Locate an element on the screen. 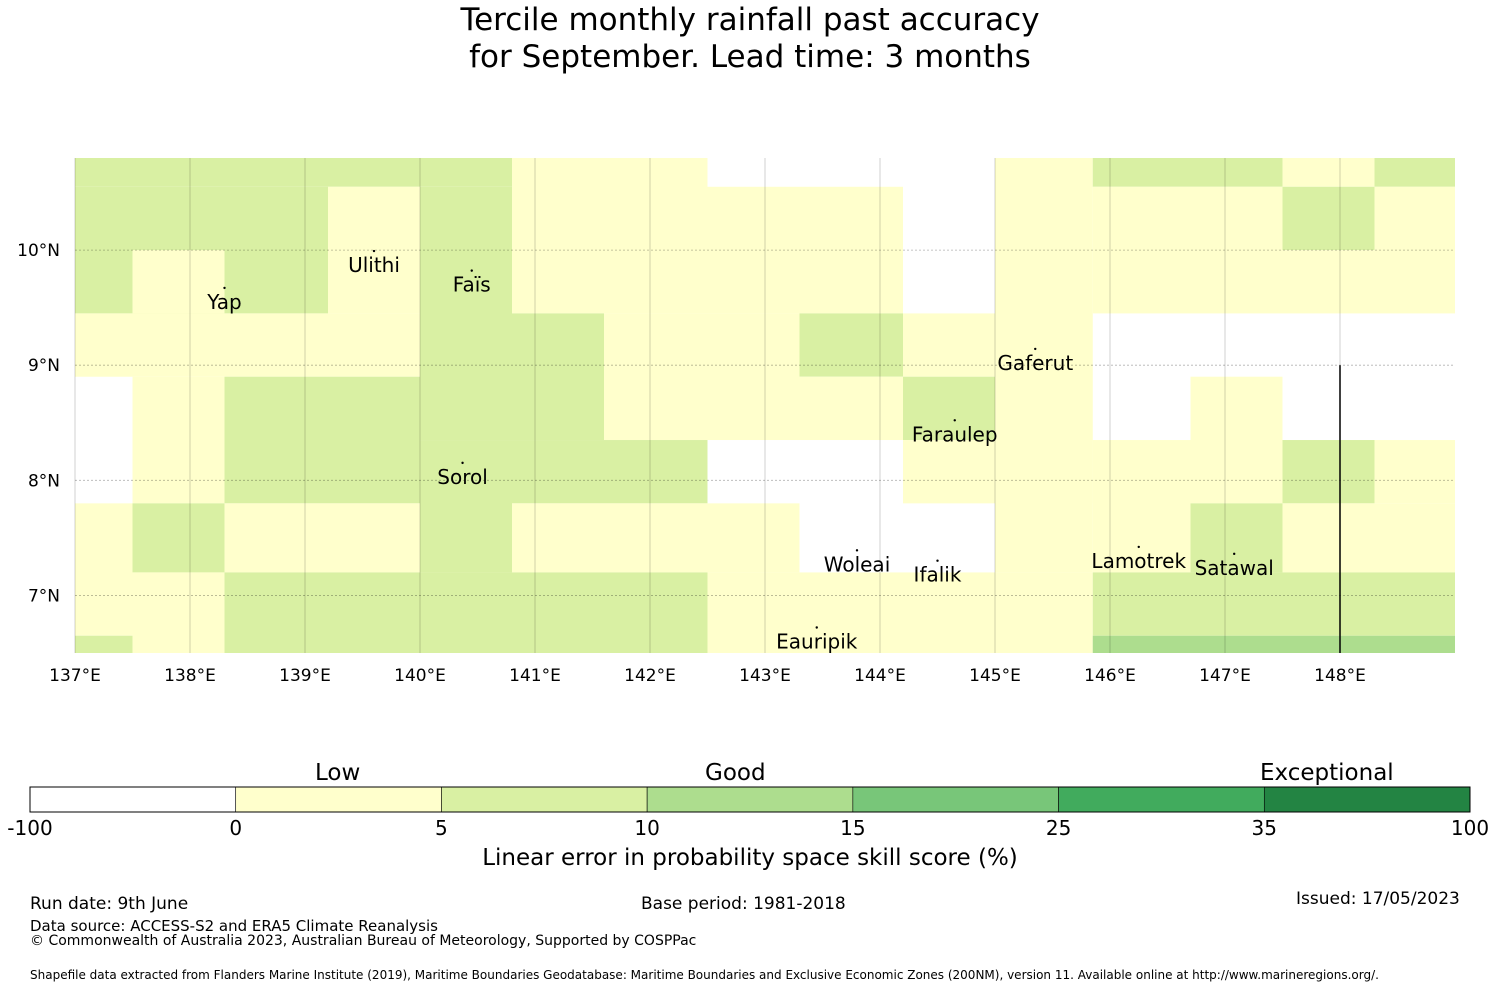 This screenshot has width=1500, height=990. longitude-label: 139°E is located at coordinates (305, 676).